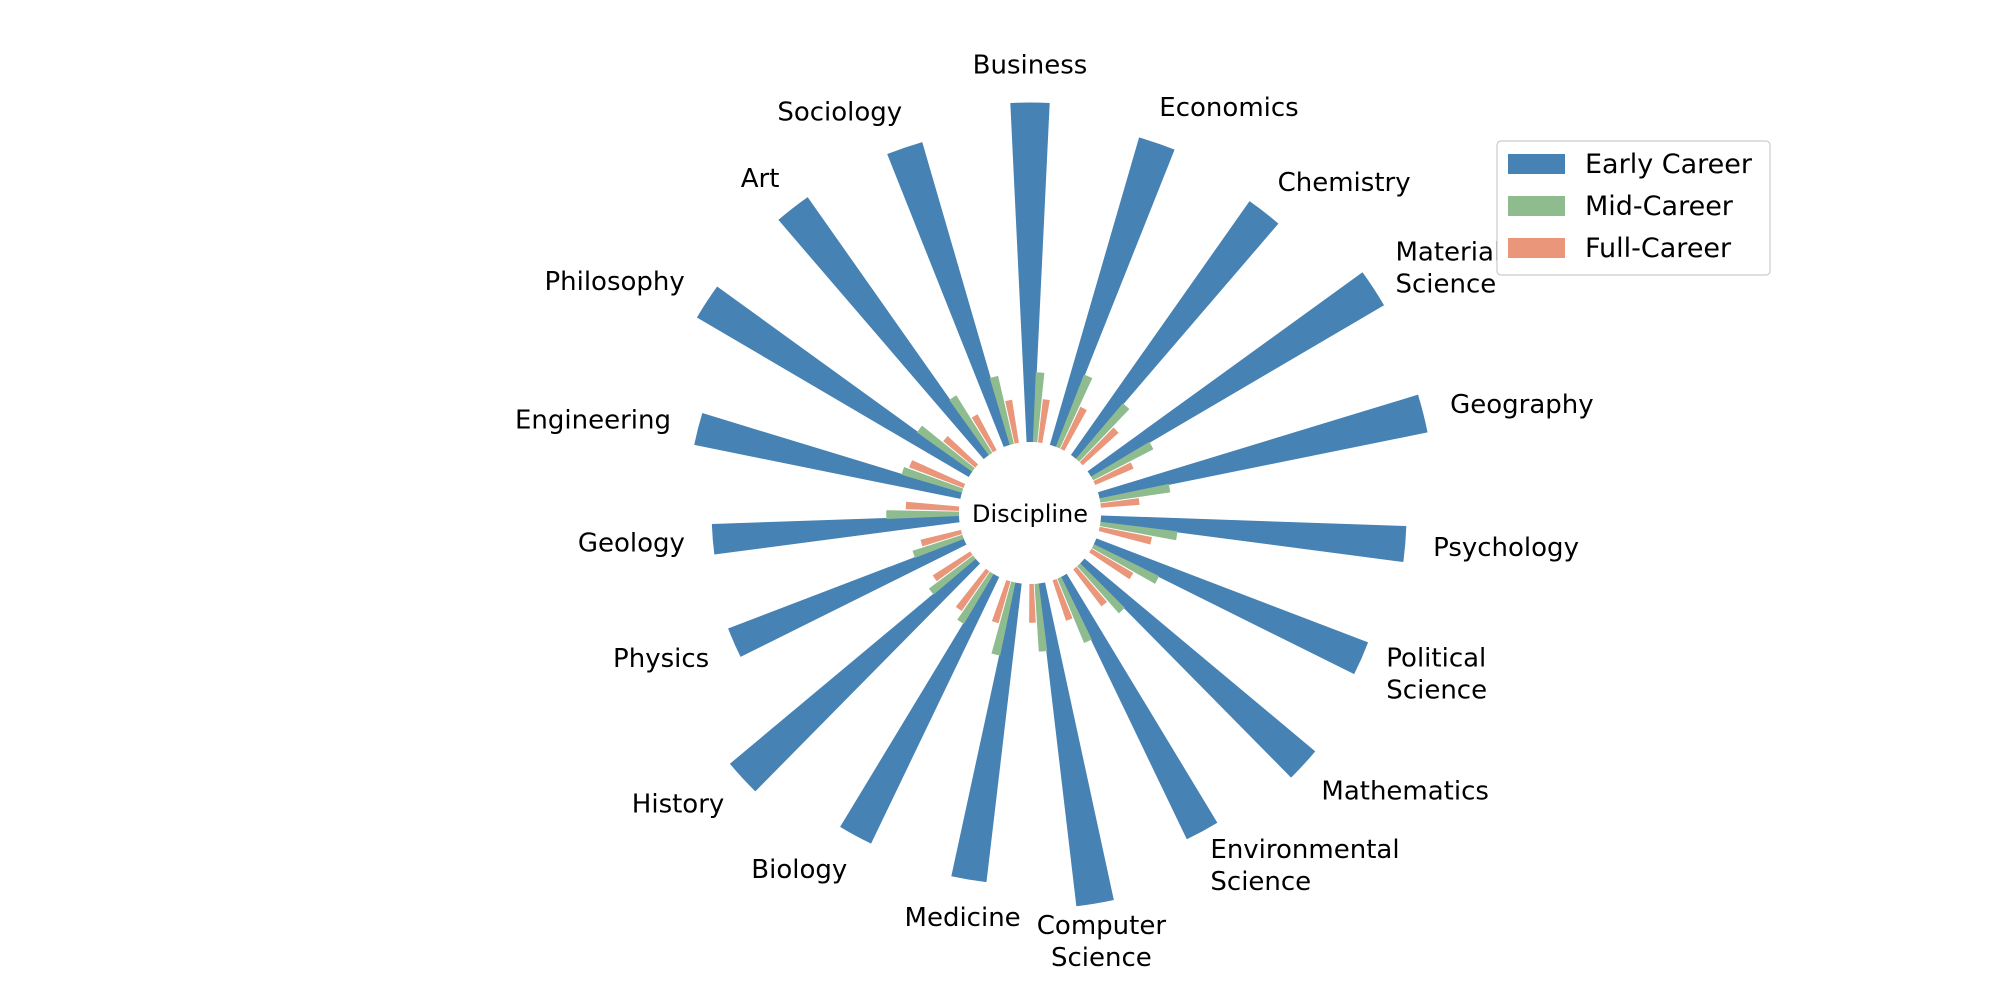 This screenshot has height=1000, width=2000. Describe the element at coordinates (1001, 601) in the screenshot. I see `bar-full-medicine` at that location.